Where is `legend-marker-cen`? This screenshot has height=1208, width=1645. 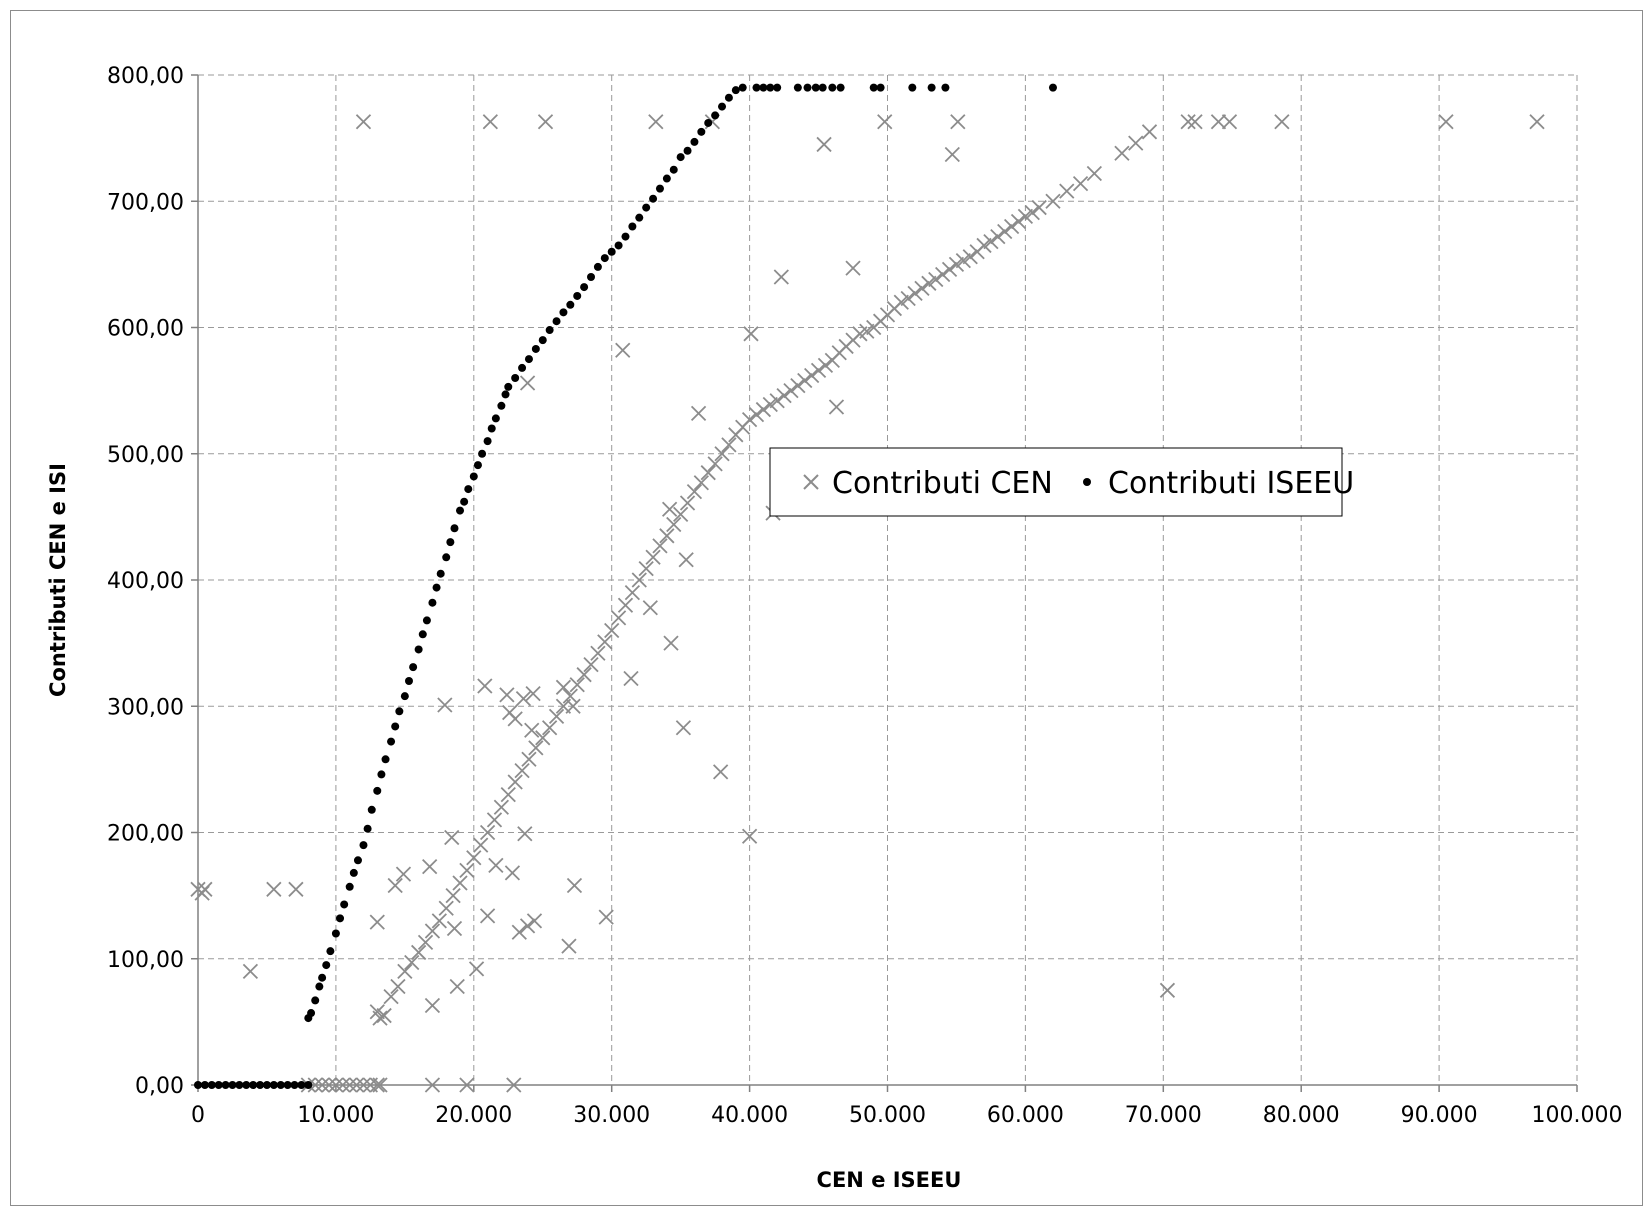 legend-marker-cen is located at coordinates (811, 482).